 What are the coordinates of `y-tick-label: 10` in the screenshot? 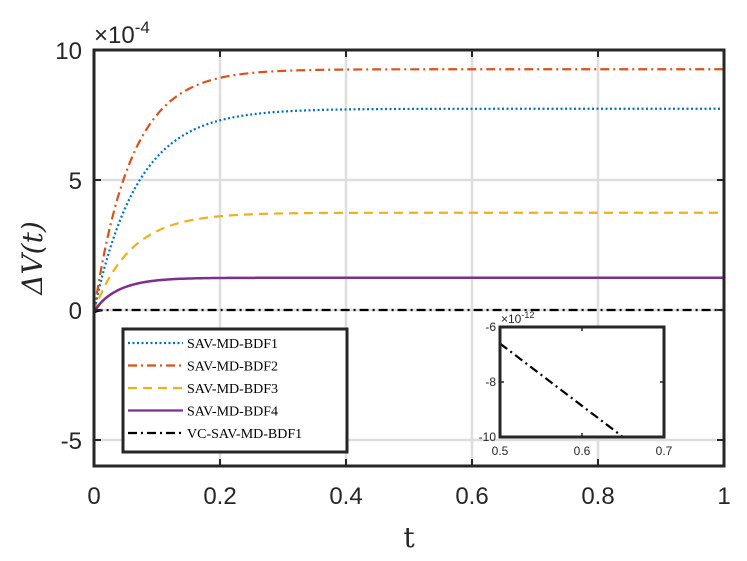 It's located at (68, 51).